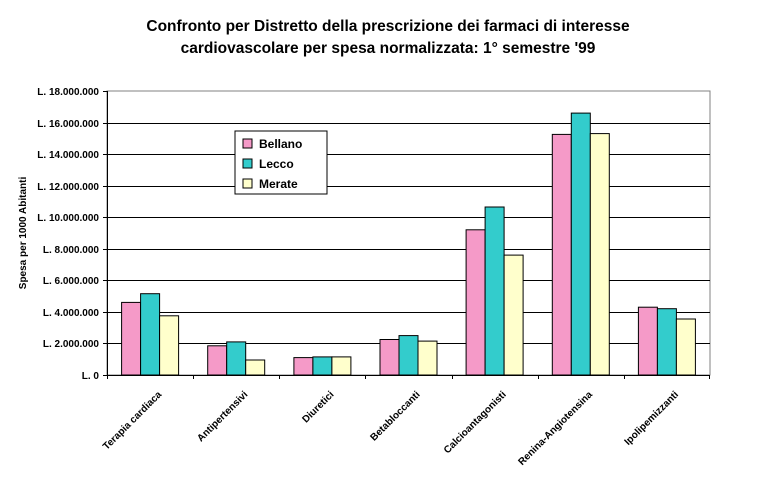 Image resolution: width=776 pixels, height=483 pixels. Describe the element at coordinates (71, 344) in the screenshot. I see `y-tick-label: L. 2.000.000` at that location.